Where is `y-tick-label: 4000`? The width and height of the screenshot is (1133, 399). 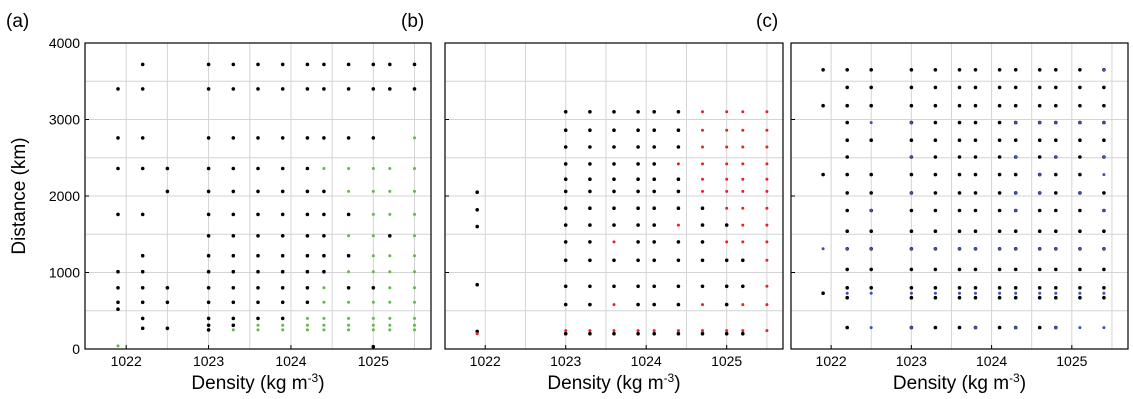 y-tick-label: 4000 is located at coordinates (64, 43).